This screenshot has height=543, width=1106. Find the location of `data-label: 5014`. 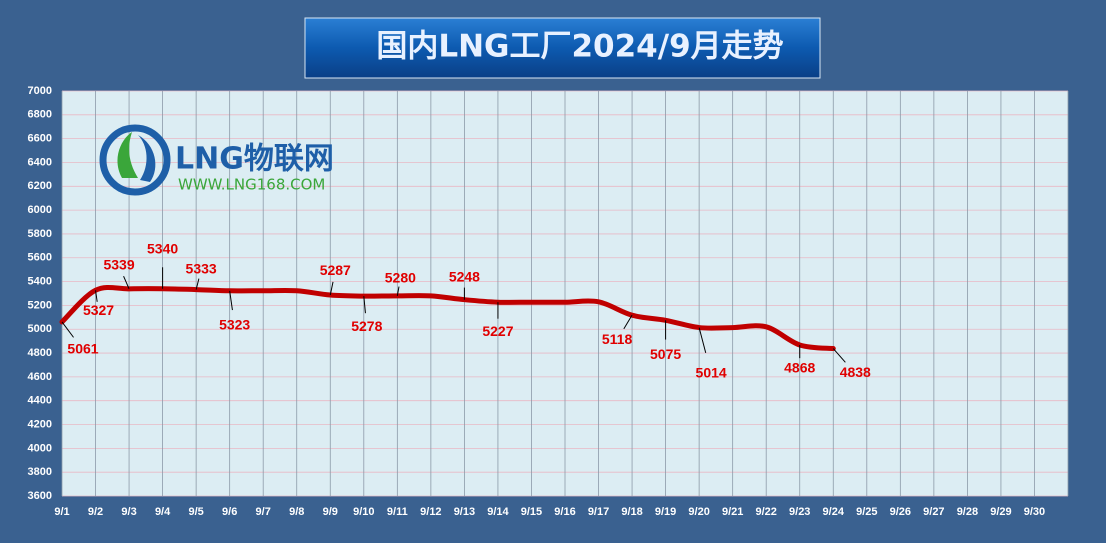

data-label: 5014 is located at coordinates (711, 372).